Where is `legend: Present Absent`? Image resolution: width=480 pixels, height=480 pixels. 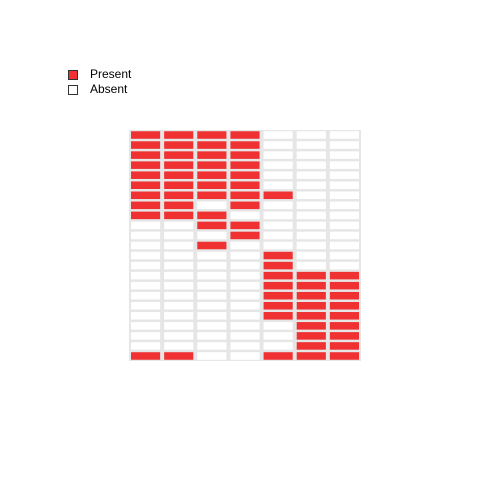
legend: Present Absent is located at coordinates (99, 82).